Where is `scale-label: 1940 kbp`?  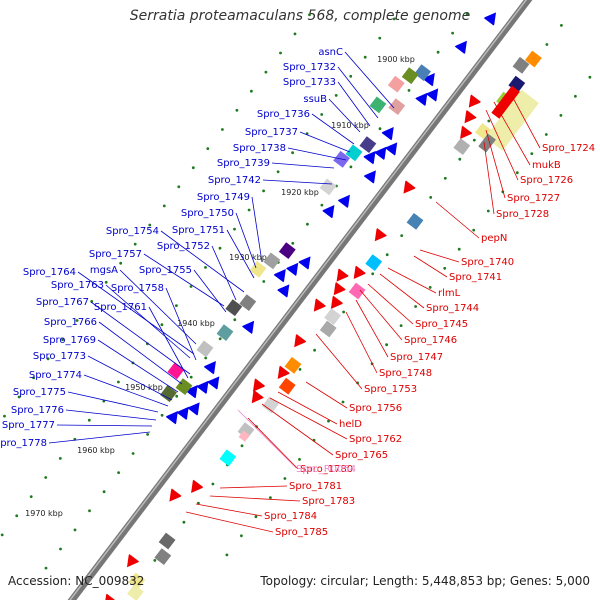 scale-label: 1940 kbp is located at coordinates (196, 323).